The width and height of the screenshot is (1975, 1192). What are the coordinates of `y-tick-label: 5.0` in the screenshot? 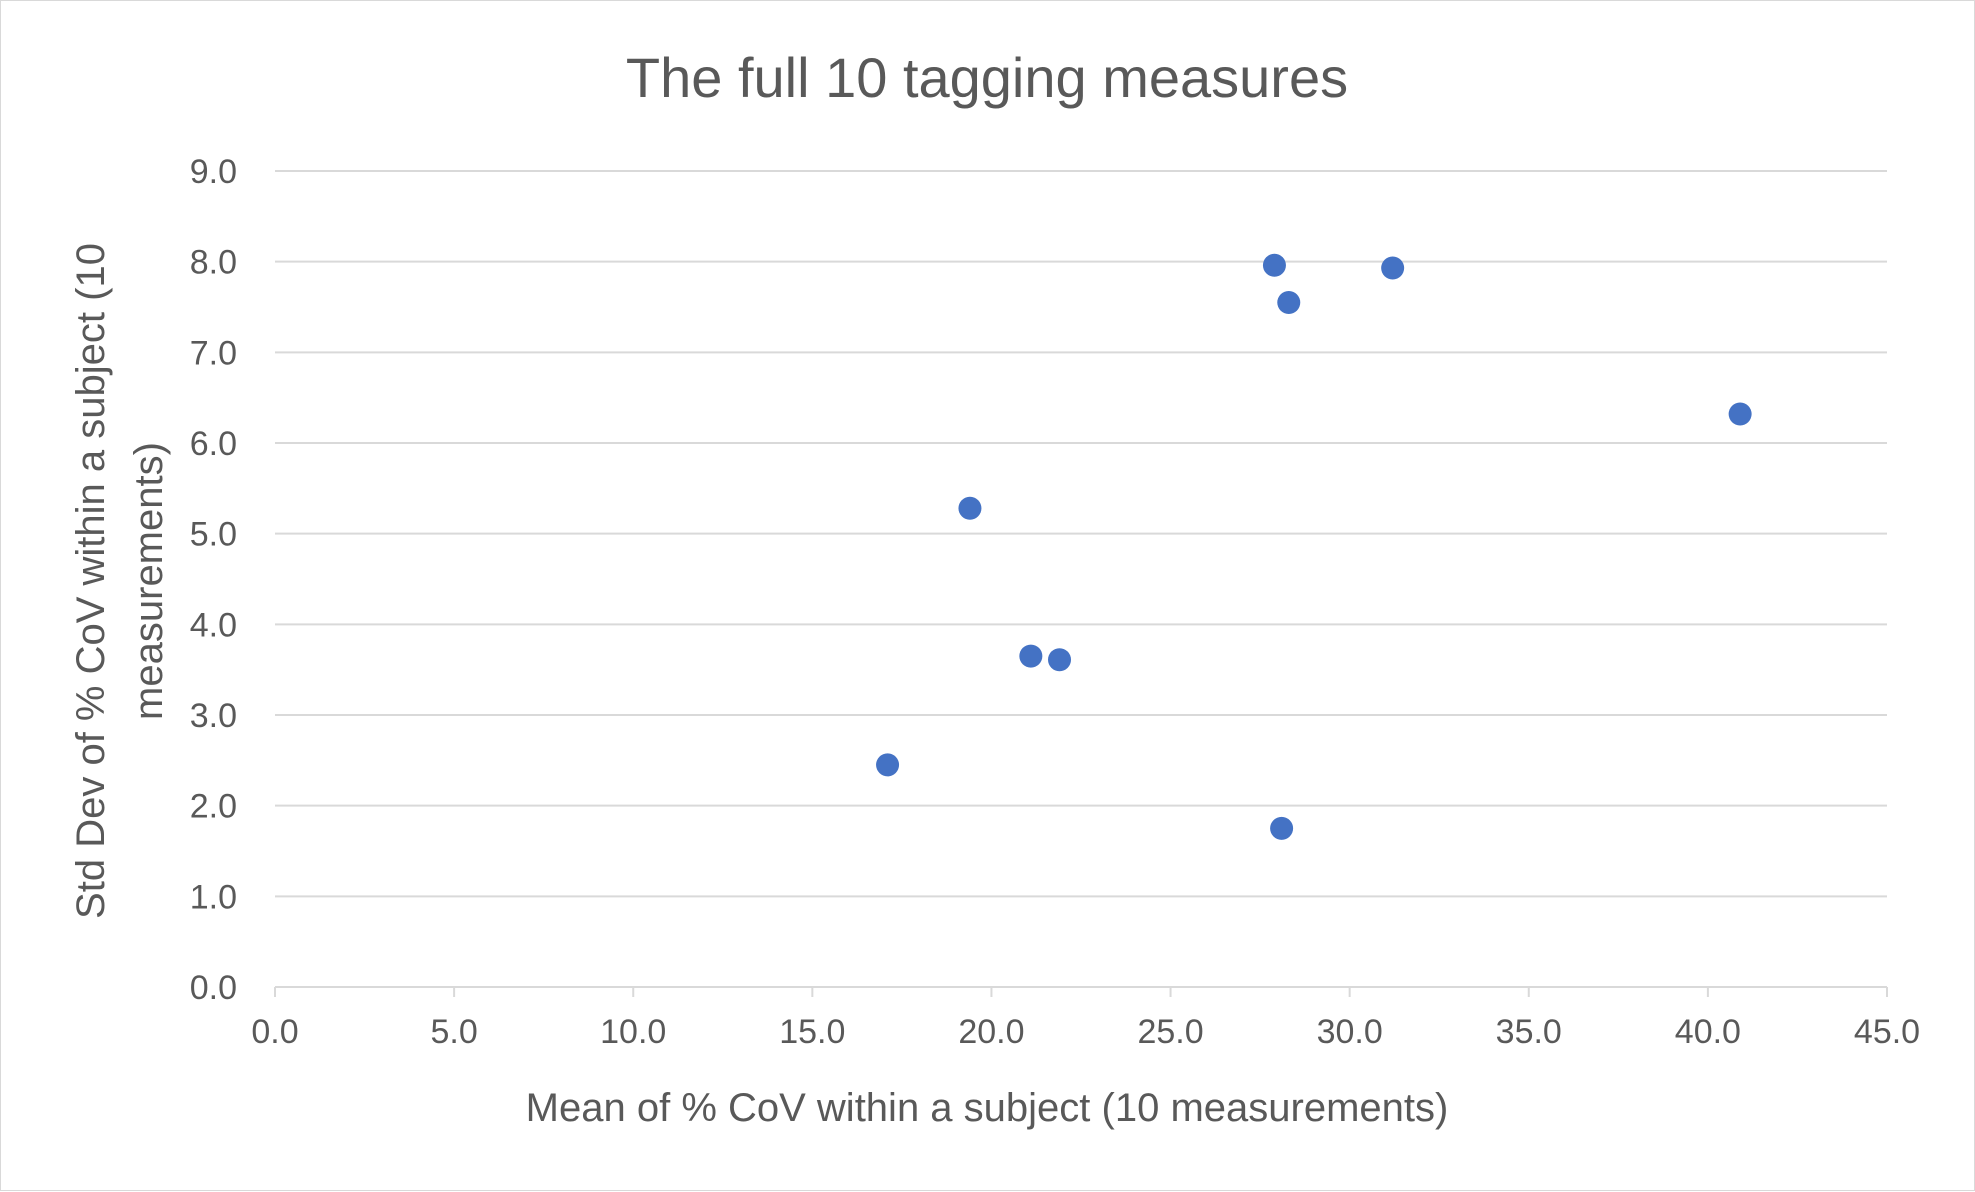 It's located at (213, 535).